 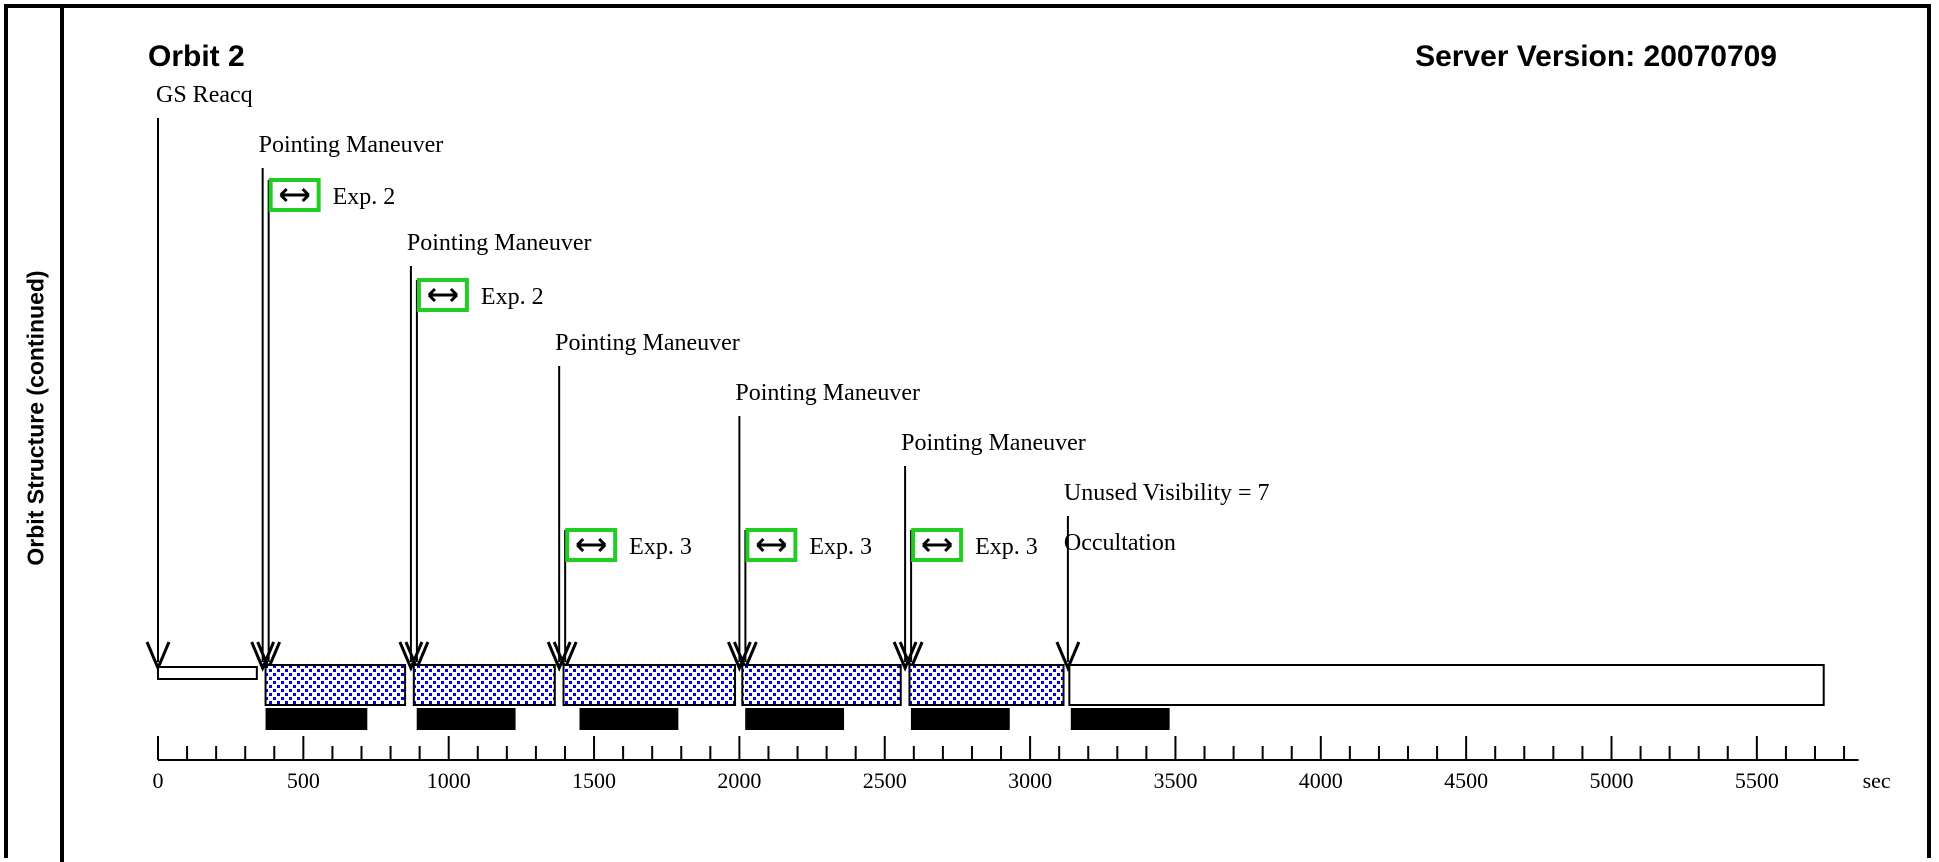 I want to click on axis-tick-label: 4000, so click(x=1321, y=780).